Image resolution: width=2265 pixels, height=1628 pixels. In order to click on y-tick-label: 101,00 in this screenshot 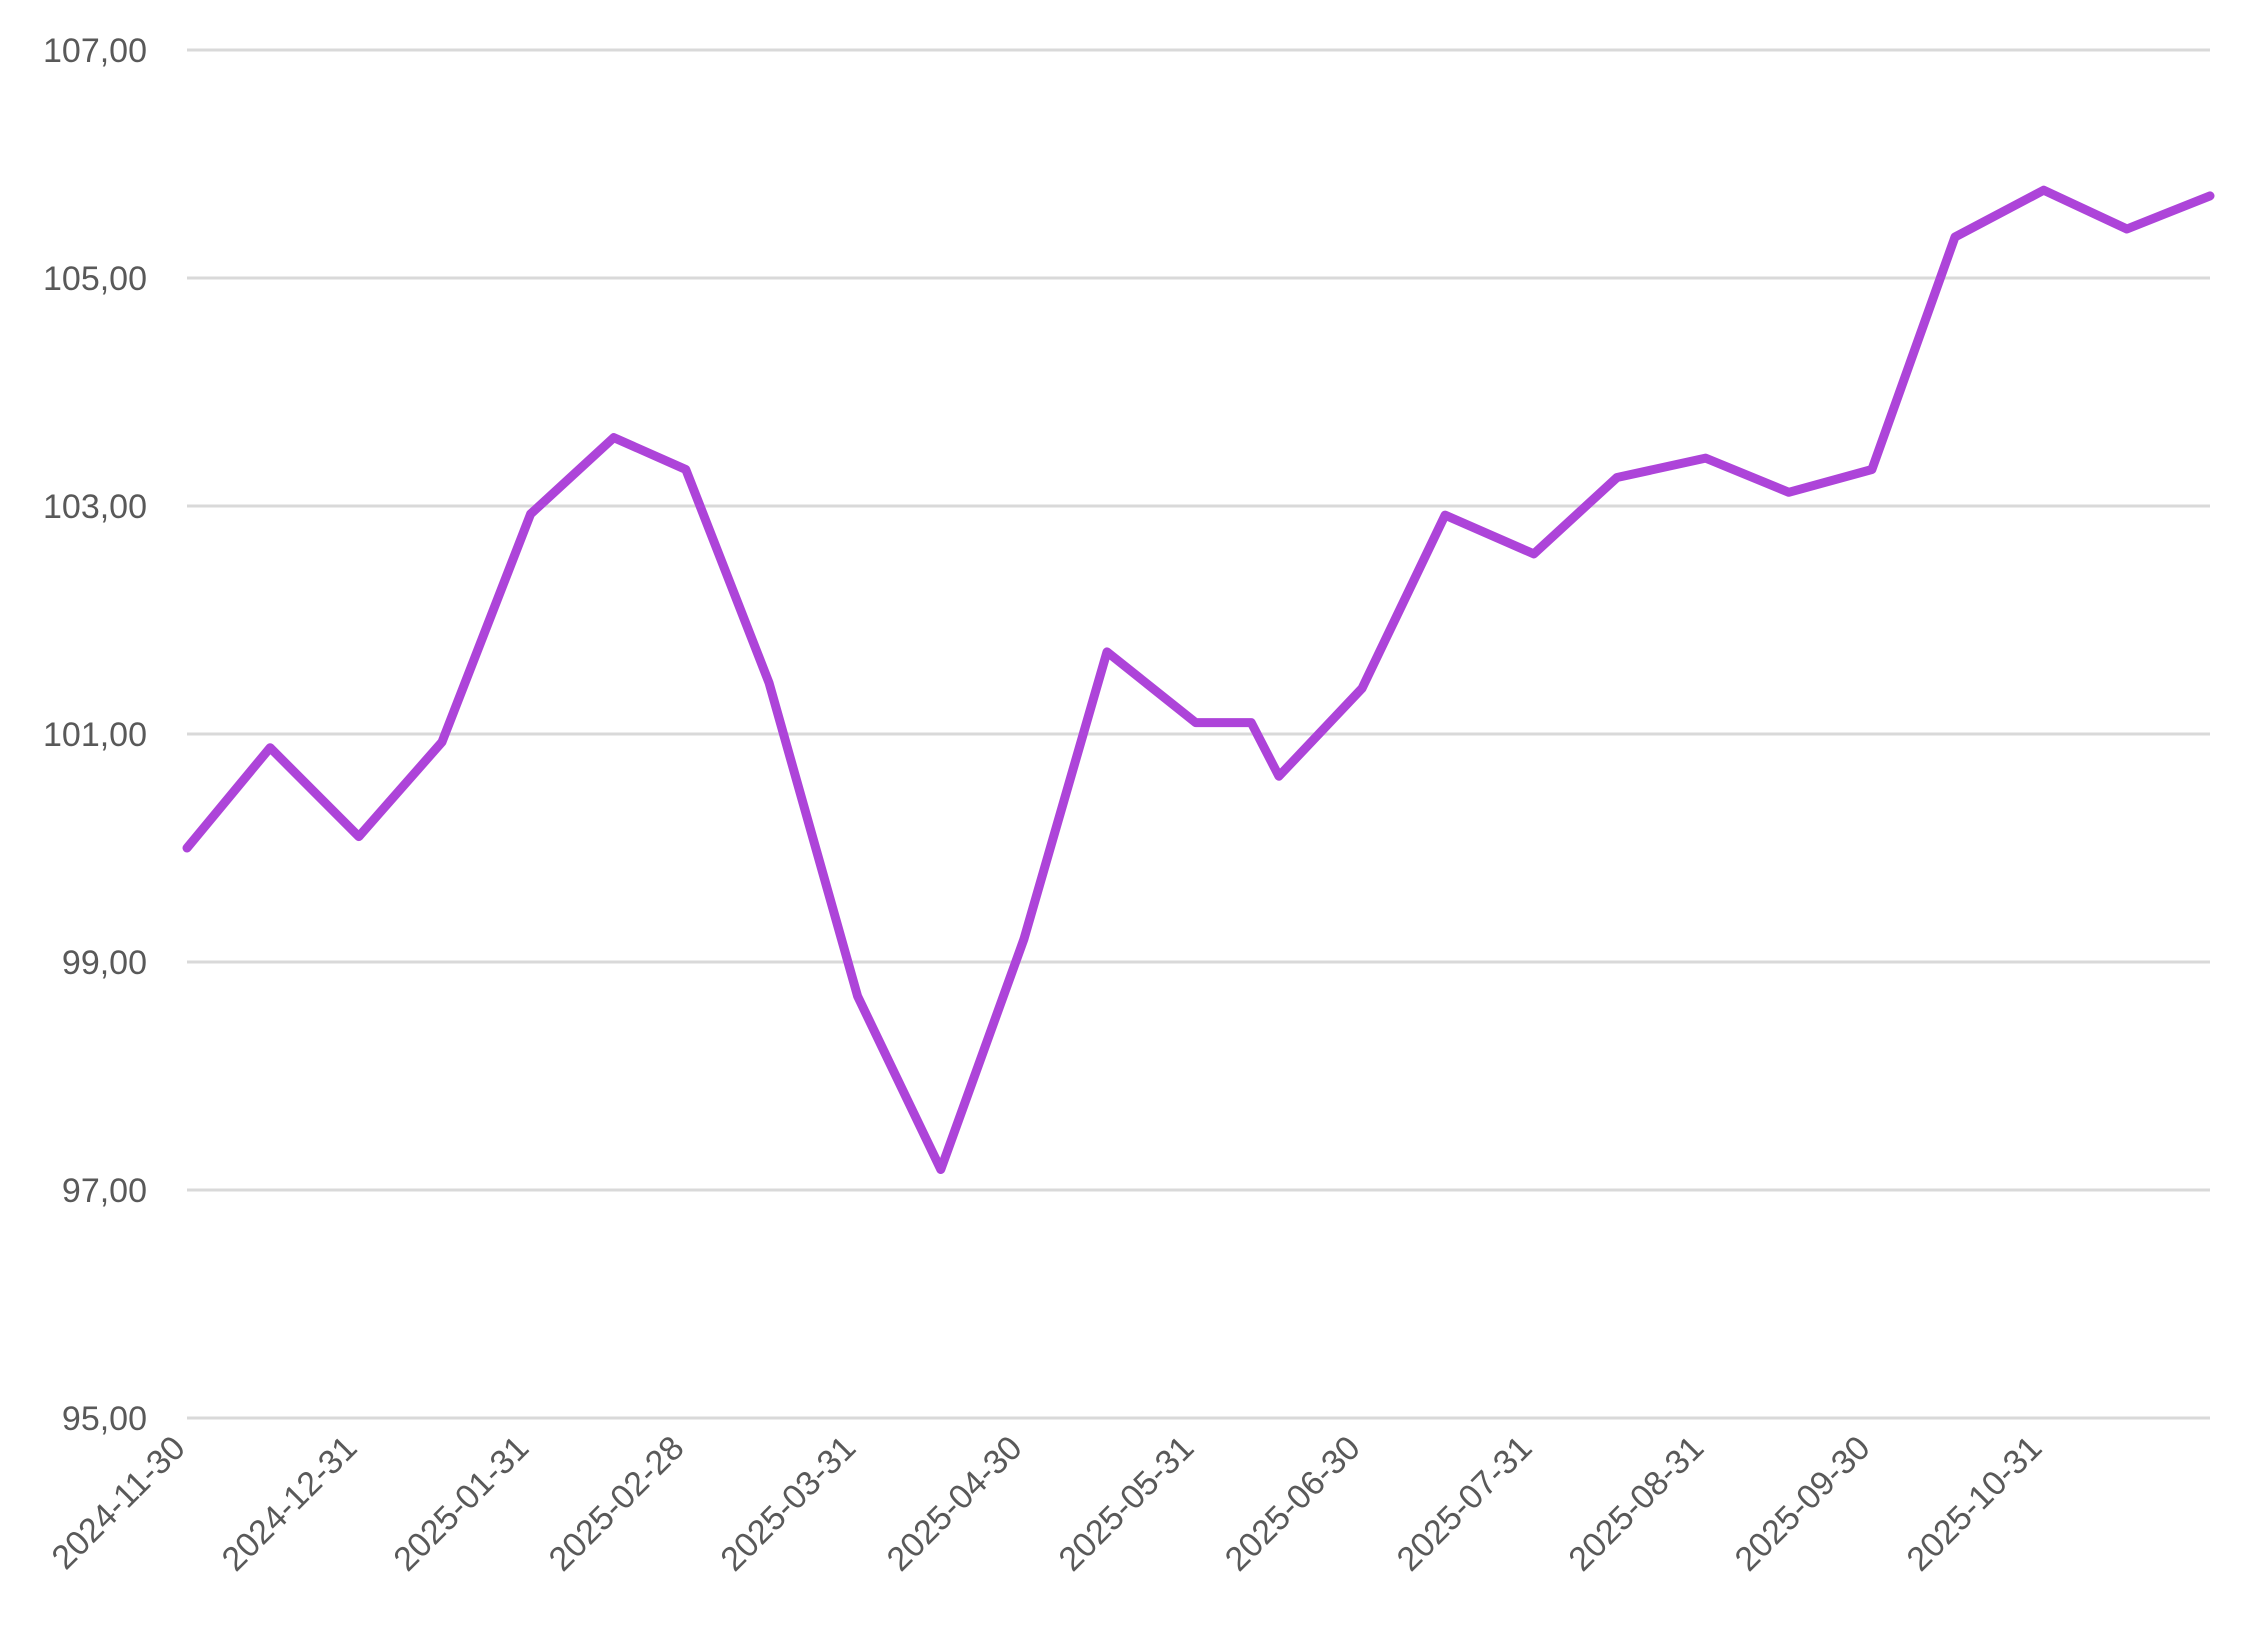, I will do `click(95, 735)`.